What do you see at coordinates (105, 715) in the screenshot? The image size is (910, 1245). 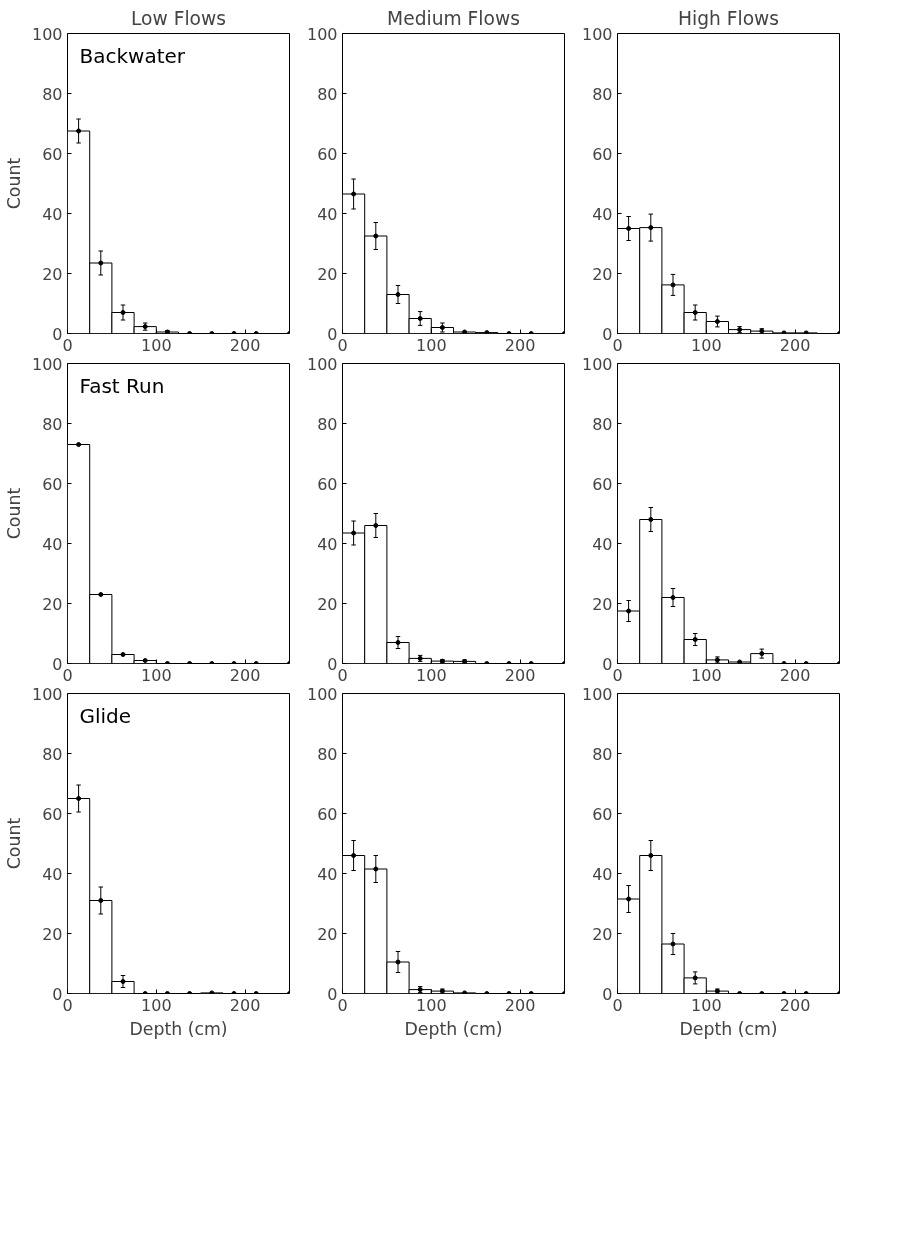 I see `annotation: Glide` at bounding box center [105, 715].